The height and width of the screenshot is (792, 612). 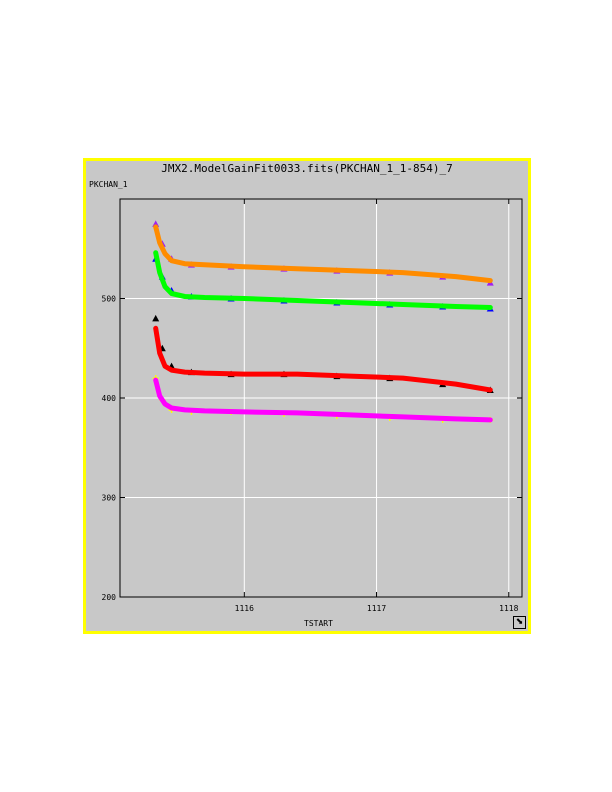 I want to click on y-axis-label: PKCHAN_1, so click(x=108, y=184).